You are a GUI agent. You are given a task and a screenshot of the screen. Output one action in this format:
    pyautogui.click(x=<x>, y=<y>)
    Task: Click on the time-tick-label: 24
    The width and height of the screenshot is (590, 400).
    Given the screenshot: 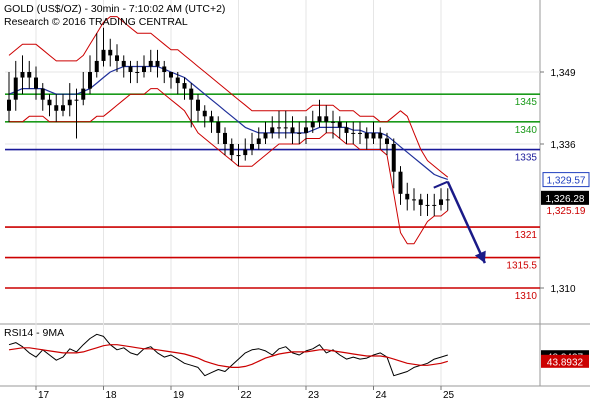 What is the action you would take?
    pyautogui.click(x=382, y=395)
    